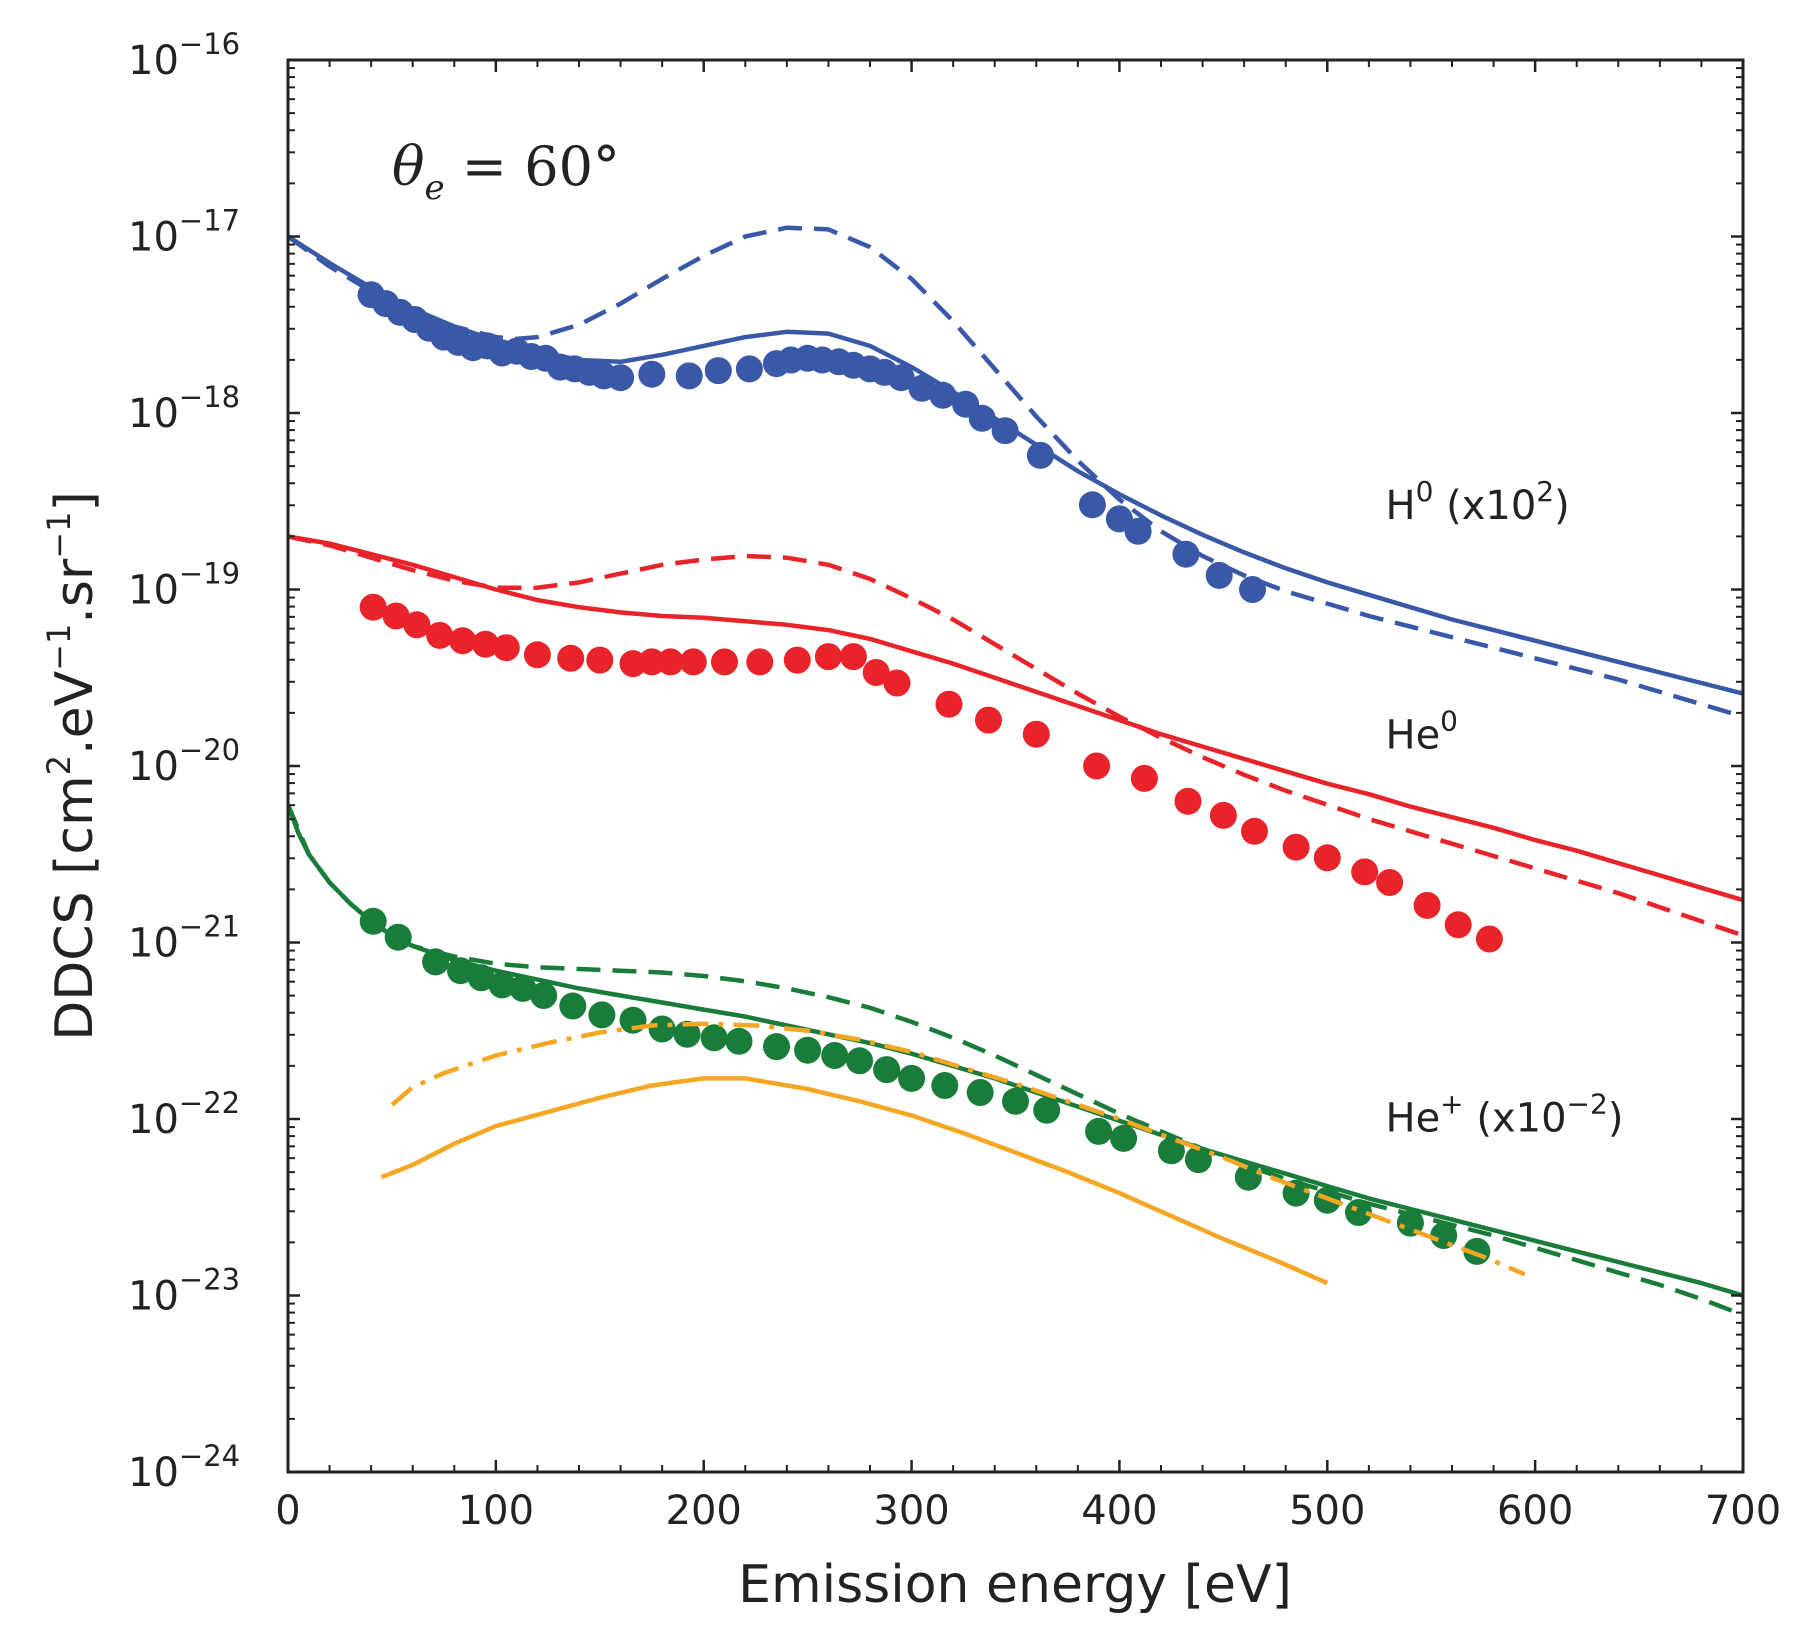 The image size is (1803, 1632). I want to click on y-tick-label: 10−17, so click(184, 232).